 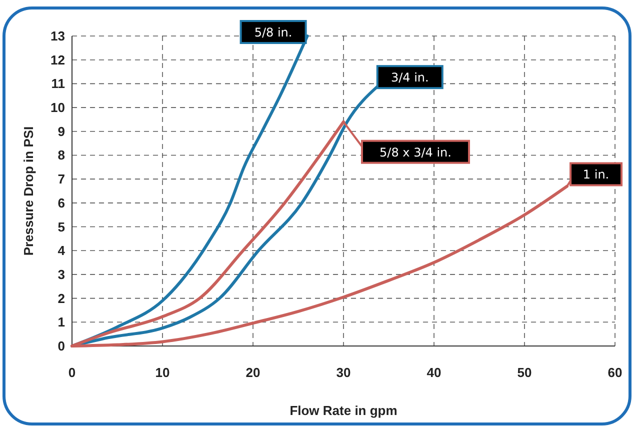 What do you see at coordinates (273, 33) in the screenshot?
I see `series-label: 5/8 in.` at bounding box center [273, 33].